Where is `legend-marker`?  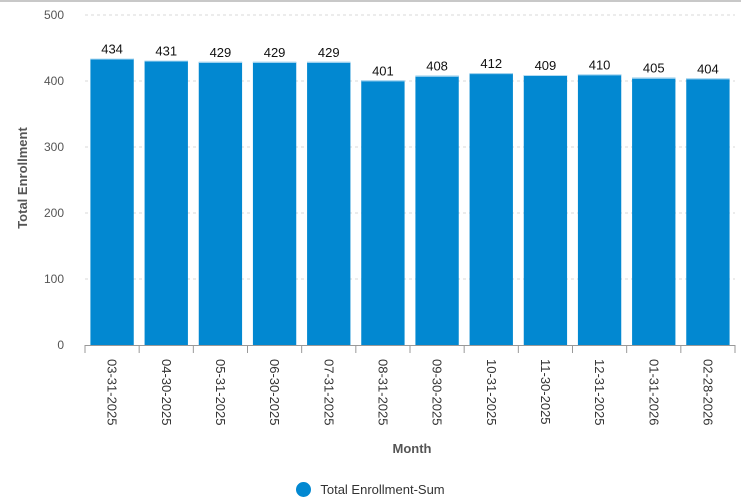 legend-marker is located at coordinates (304, 489).